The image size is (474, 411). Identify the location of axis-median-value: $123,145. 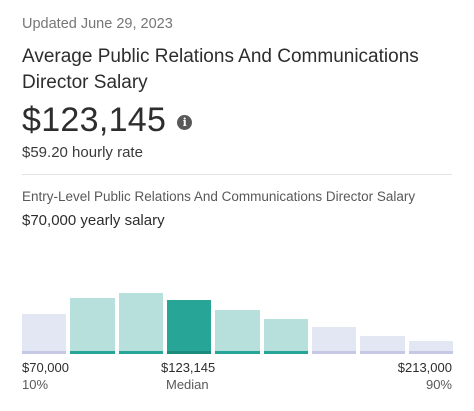
(188, 367).